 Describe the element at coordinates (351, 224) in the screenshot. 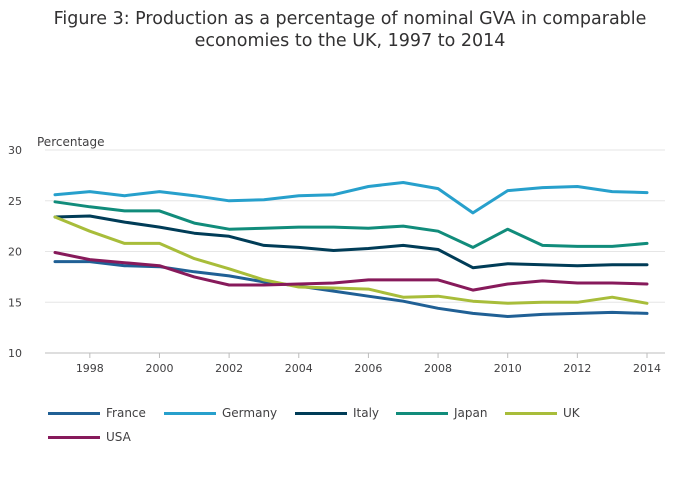

I see `series-line-japan` at that location.